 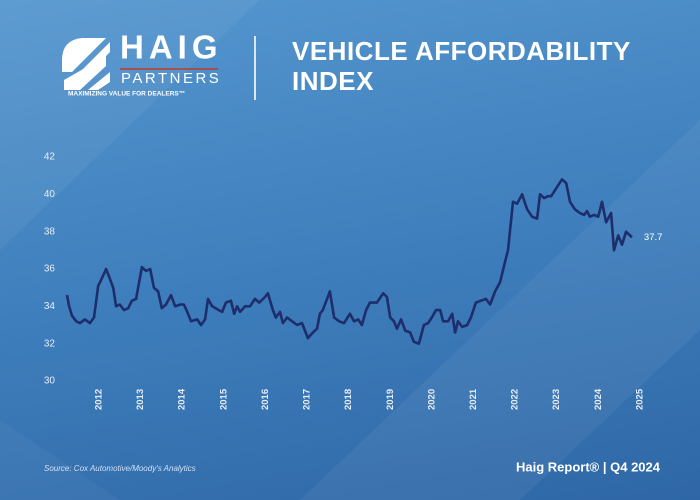 I want to click on x-tick-label: 2013, so click(x=140, y=399).